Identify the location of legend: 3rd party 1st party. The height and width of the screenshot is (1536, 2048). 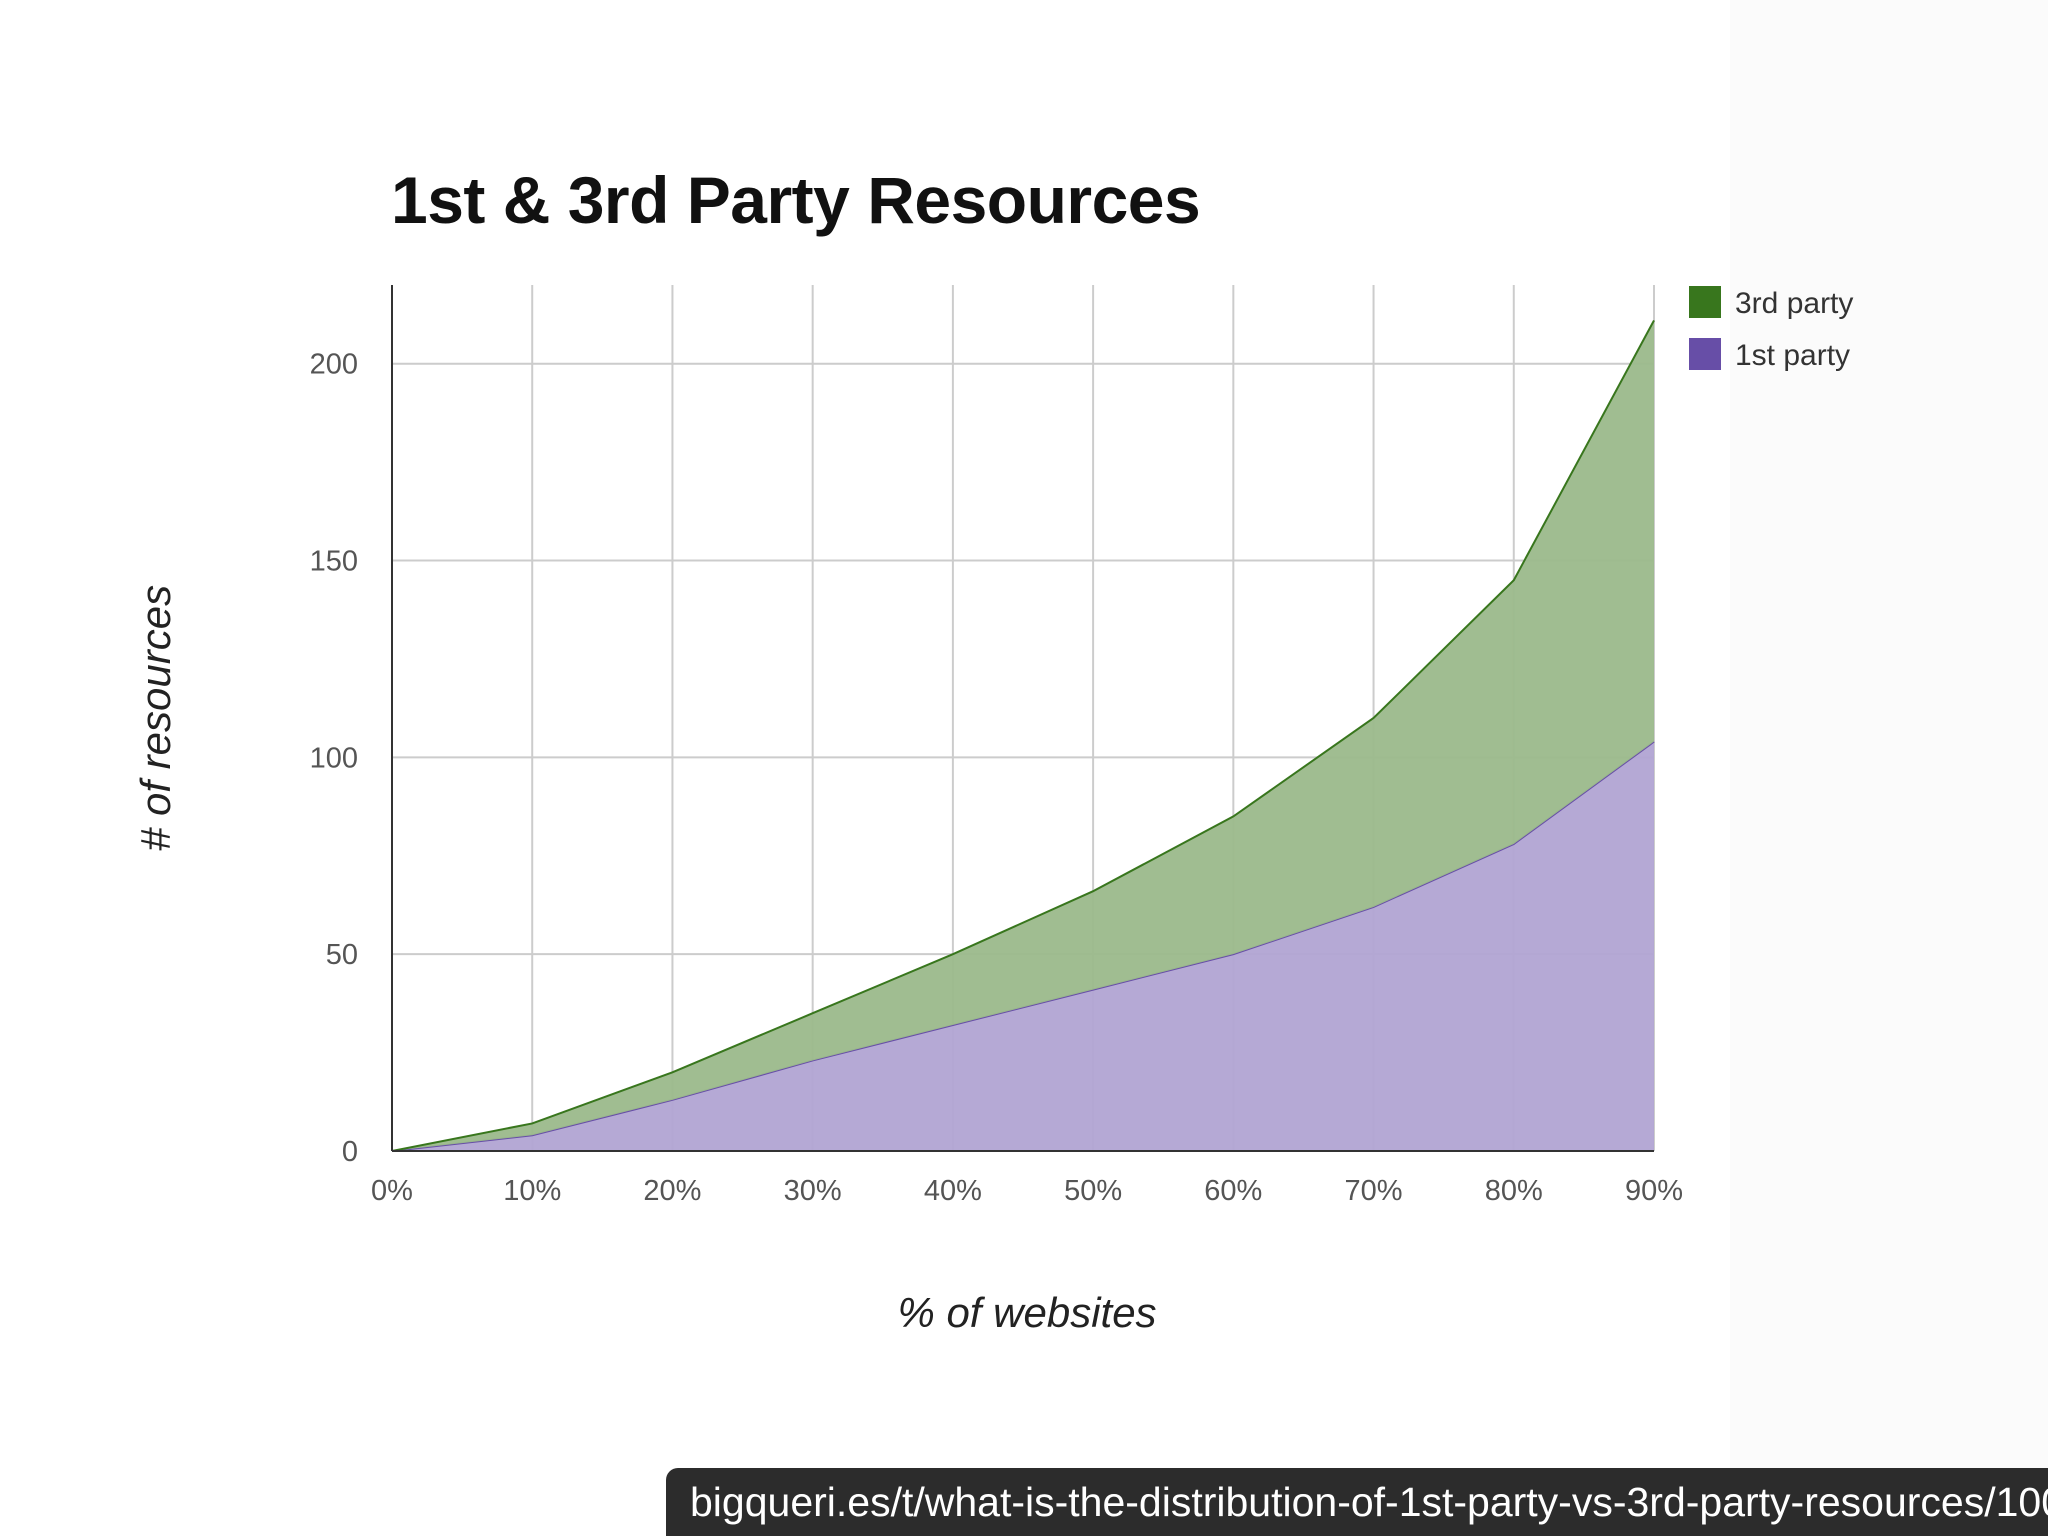
(1771, 329).